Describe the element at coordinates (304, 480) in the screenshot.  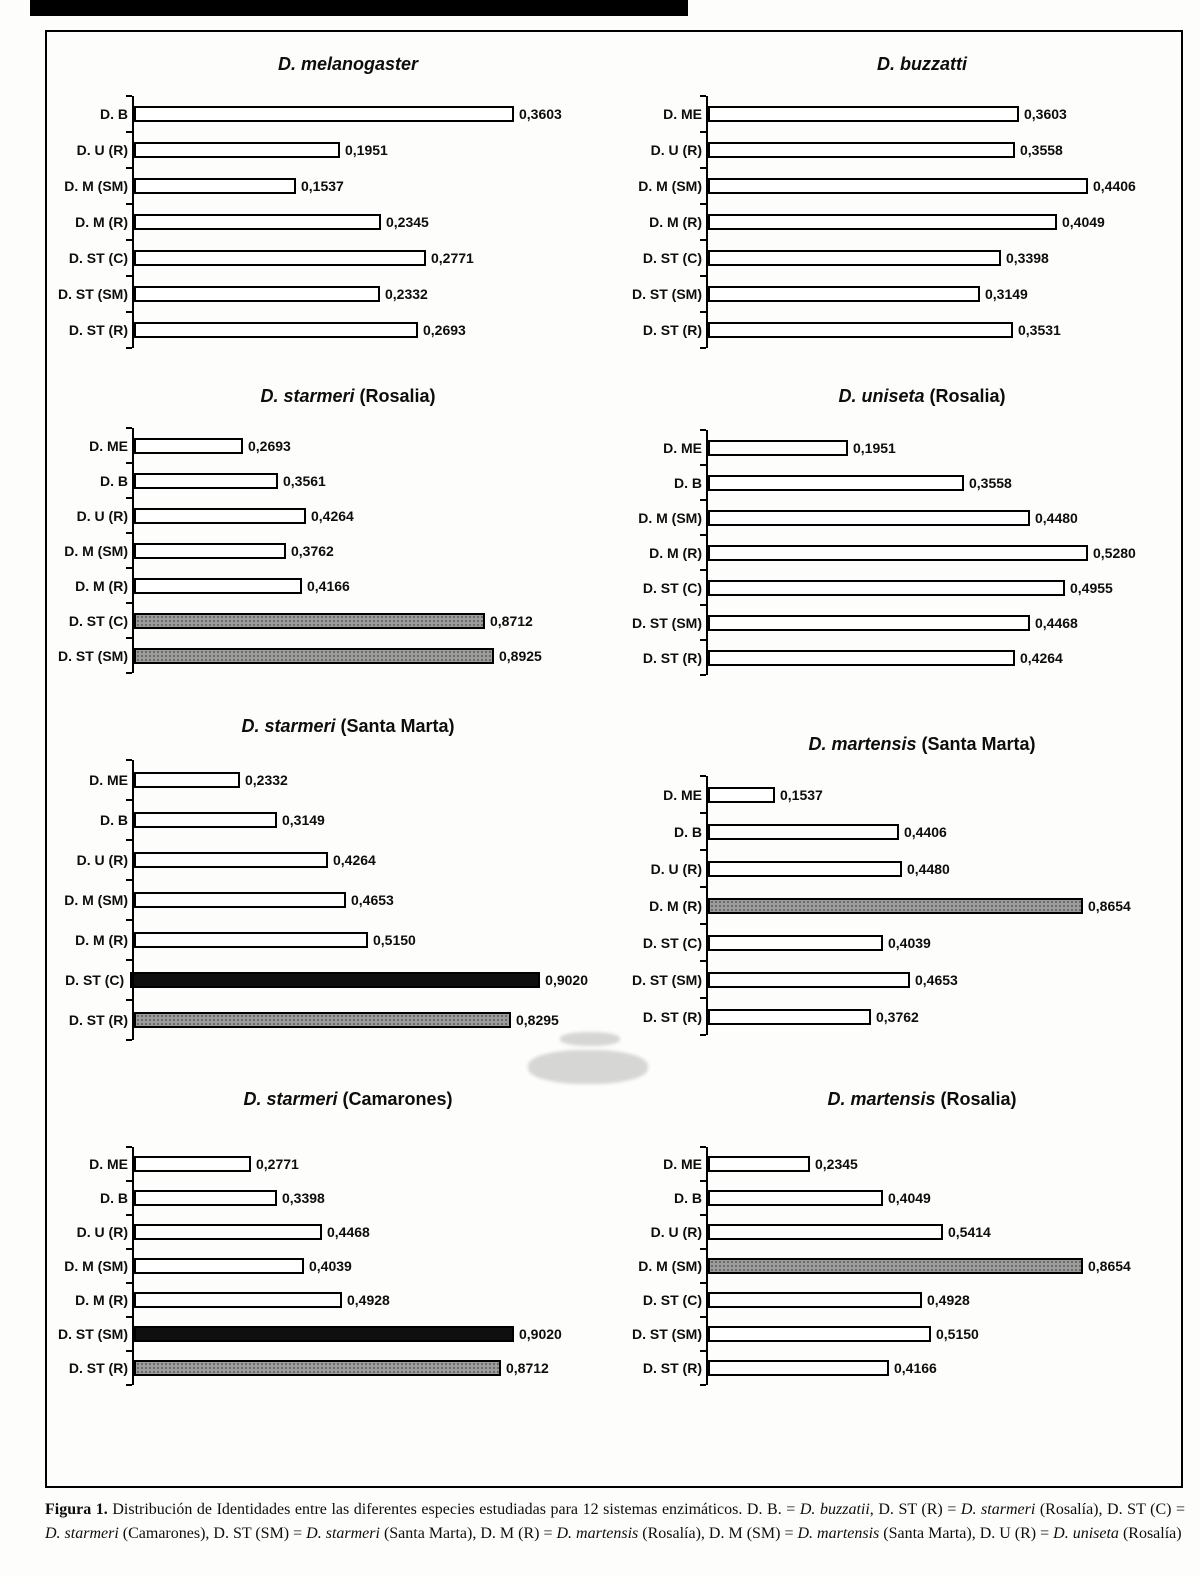
I see `value-label: 0,3561` at that location.